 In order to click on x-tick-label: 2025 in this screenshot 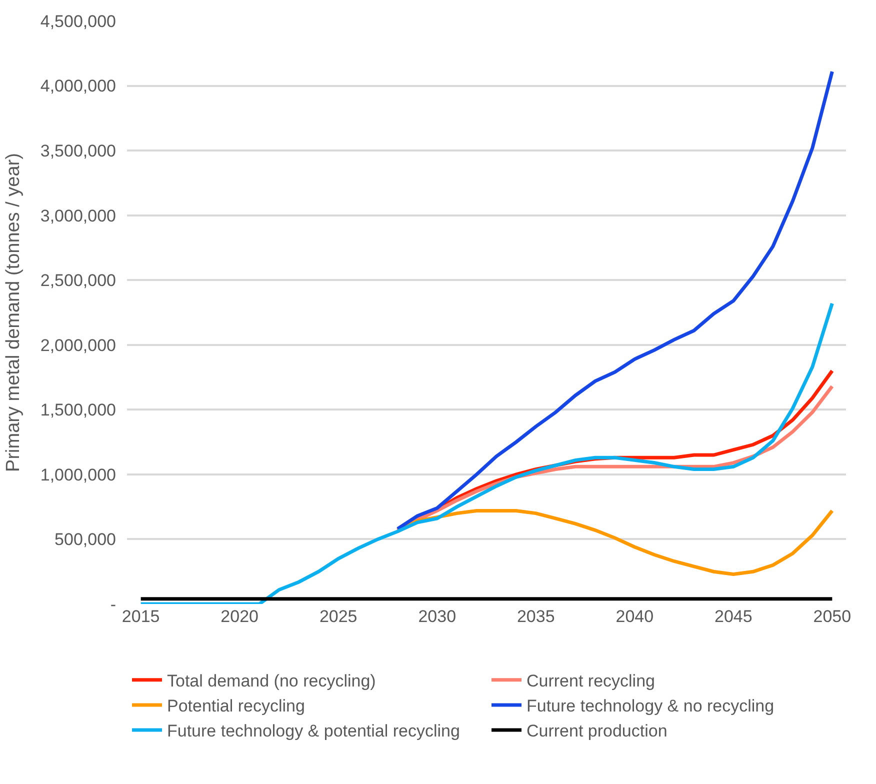, I will do `click(338, 616)`.